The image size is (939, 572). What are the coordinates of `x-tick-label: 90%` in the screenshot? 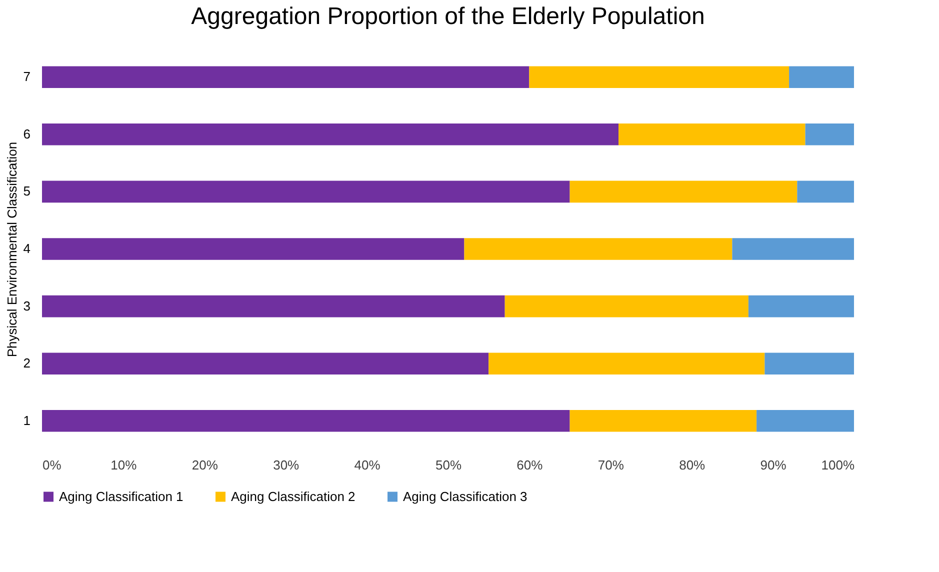 It's located at (773, 465).